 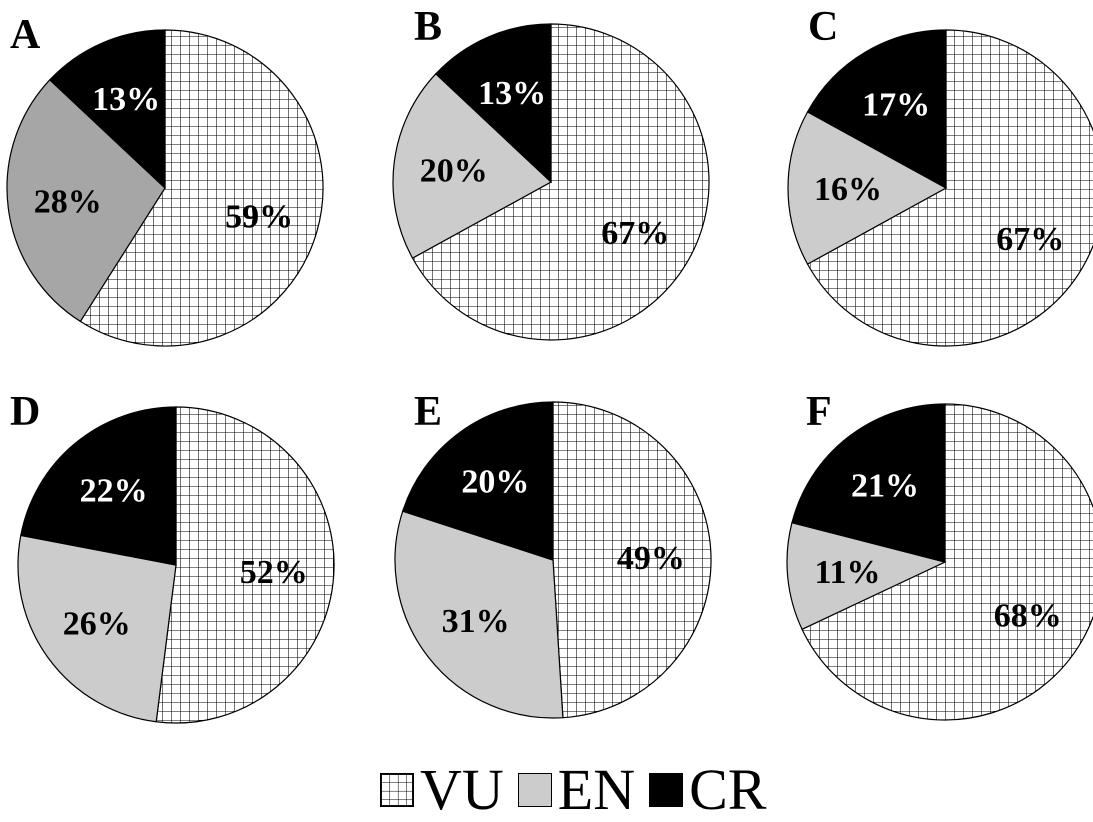 What do you see at coordinates (454, 171) in the screenshot?
I see `data-label-en-b: 20%` at bounding box center [454, 171].